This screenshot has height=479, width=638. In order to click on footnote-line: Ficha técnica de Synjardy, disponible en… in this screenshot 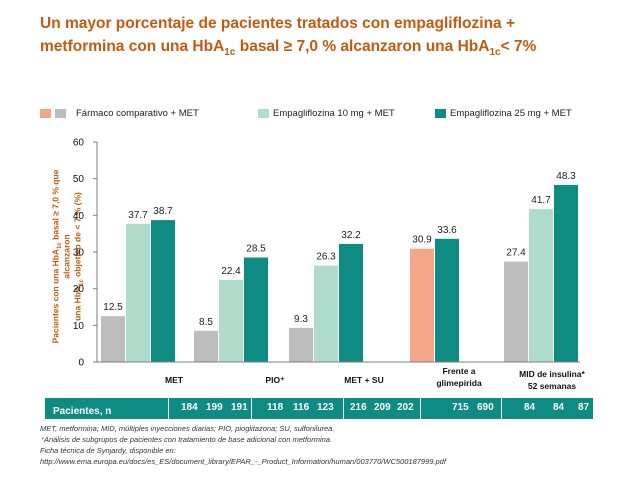, I will do `click(108, 450)`.